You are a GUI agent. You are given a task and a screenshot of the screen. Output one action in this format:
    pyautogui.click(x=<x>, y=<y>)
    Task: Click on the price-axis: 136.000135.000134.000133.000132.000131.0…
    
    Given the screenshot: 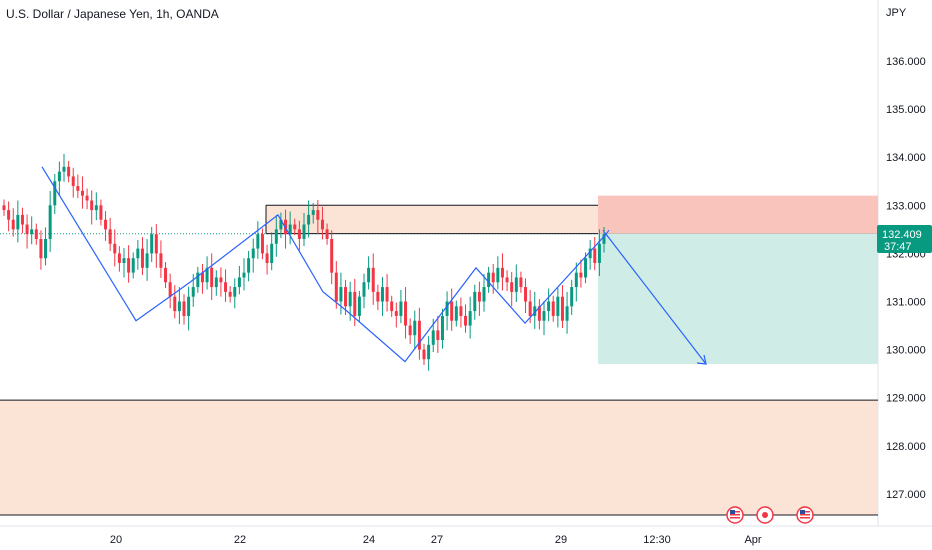 What is the action you would take?
    pyautogui.click(x=906, y=278)
    